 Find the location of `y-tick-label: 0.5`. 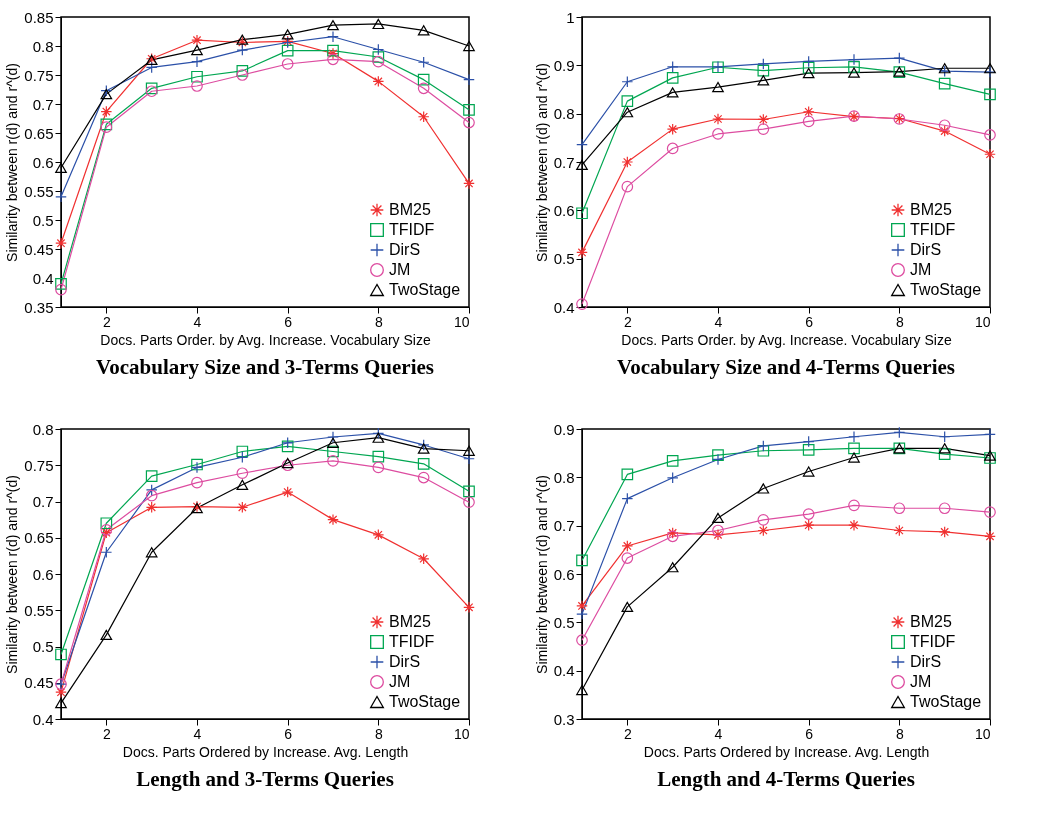

y-tick-label: 0.5 is located at coordinates (564, 259).